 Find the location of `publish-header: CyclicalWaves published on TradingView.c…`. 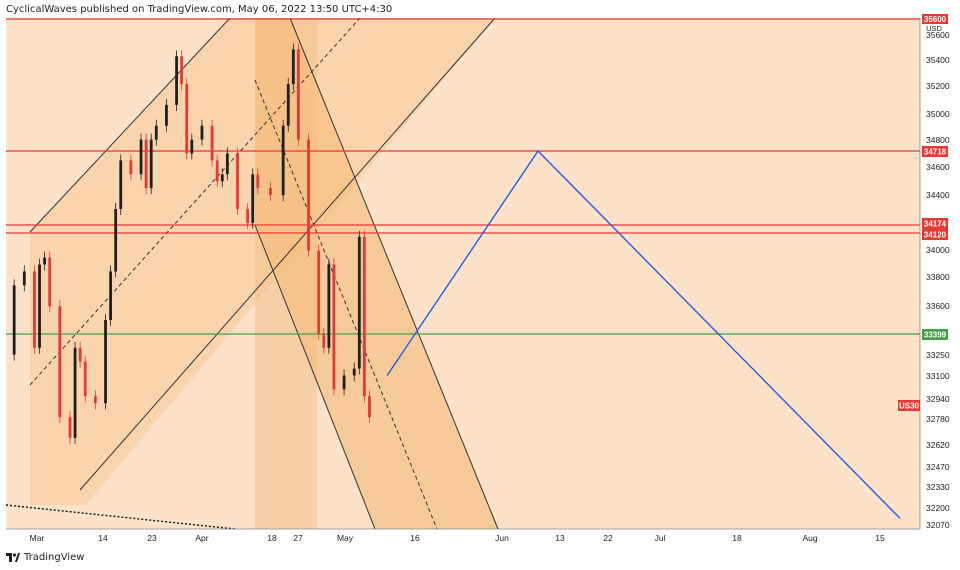

publish-header: CyclicalWaves published on TradingView.c… is located at coordinates (199, 9).